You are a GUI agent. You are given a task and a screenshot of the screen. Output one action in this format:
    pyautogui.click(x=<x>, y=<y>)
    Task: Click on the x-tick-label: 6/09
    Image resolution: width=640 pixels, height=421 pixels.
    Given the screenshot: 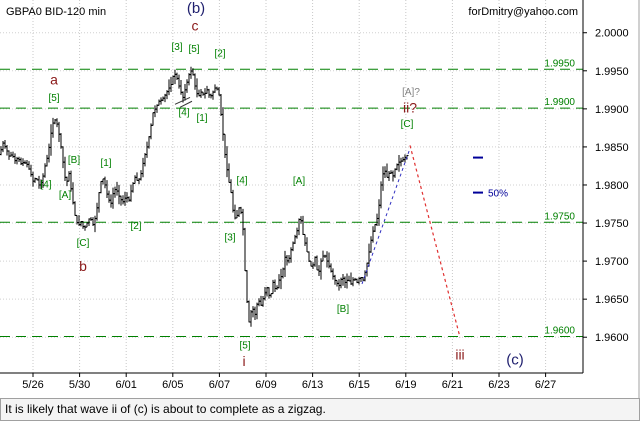 What is the action you would take?
    pyautogui.click(x=265, y=385)
    